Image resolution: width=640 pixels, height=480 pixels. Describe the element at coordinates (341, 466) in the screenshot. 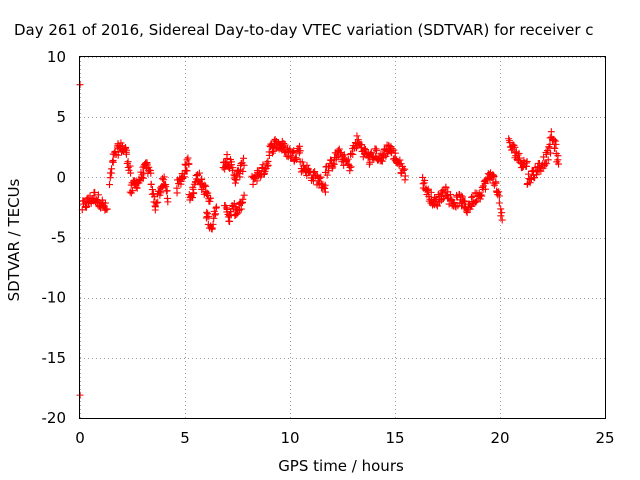

I see `x-axis-label: GPS time / hours` at that location.